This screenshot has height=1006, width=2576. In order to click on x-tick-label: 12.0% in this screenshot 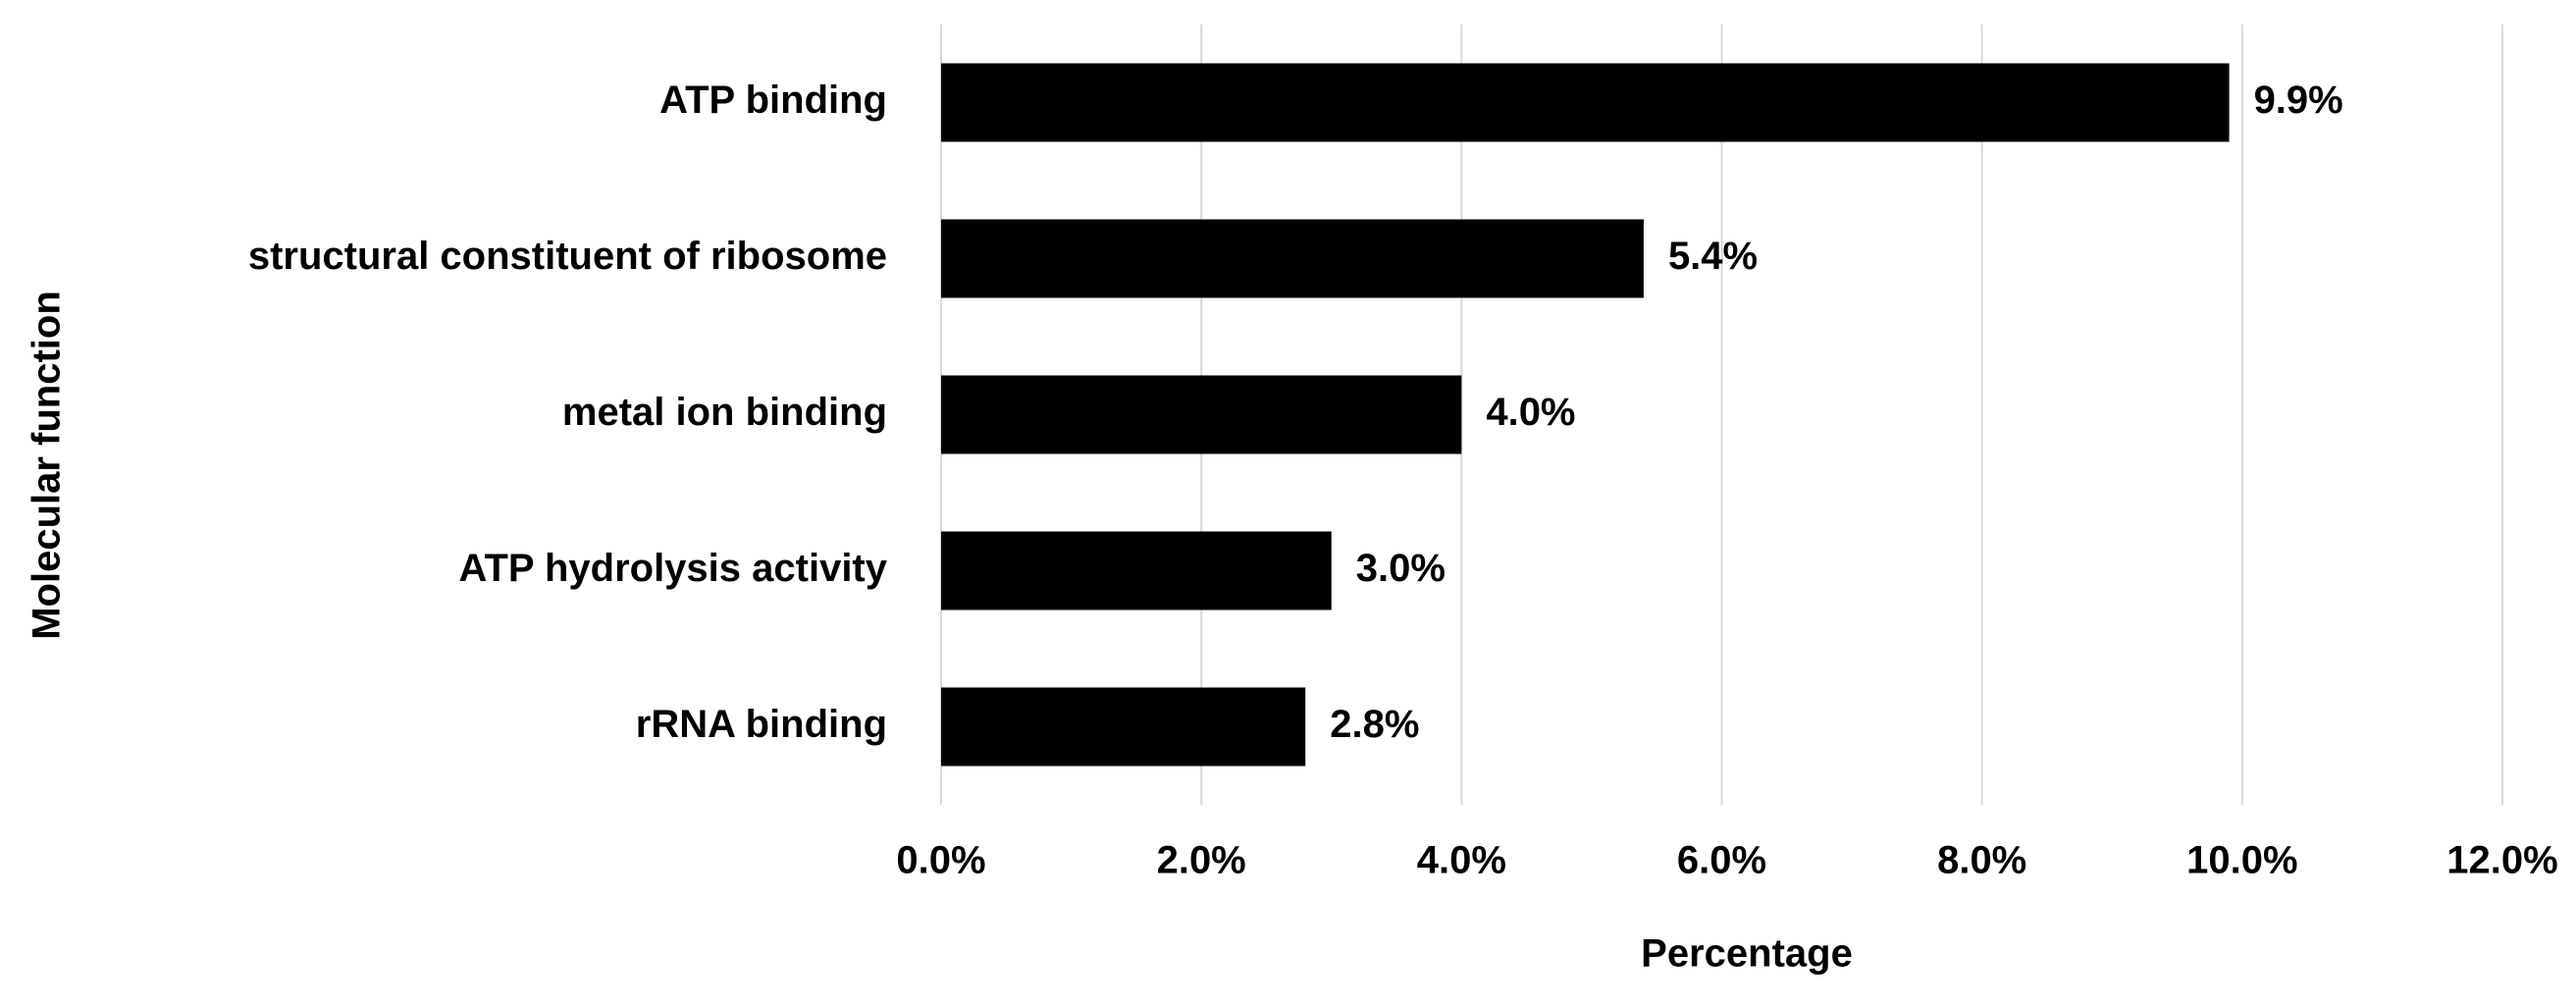, I will do `click(2501, 860)`.